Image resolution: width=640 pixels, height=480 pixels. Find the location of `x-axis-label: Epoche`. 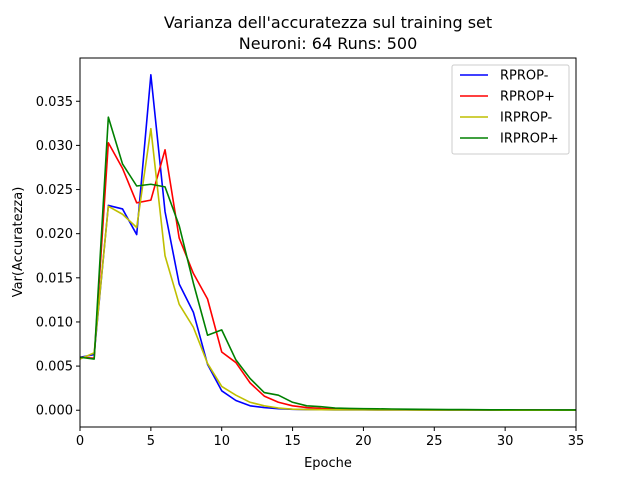

x-axis-label: Epoche is located at coordinates (328, 463).